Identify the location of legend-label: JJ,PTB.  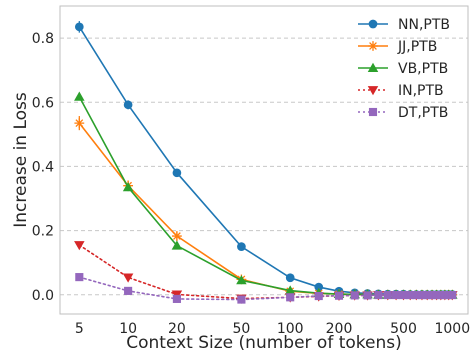
(417, 47).